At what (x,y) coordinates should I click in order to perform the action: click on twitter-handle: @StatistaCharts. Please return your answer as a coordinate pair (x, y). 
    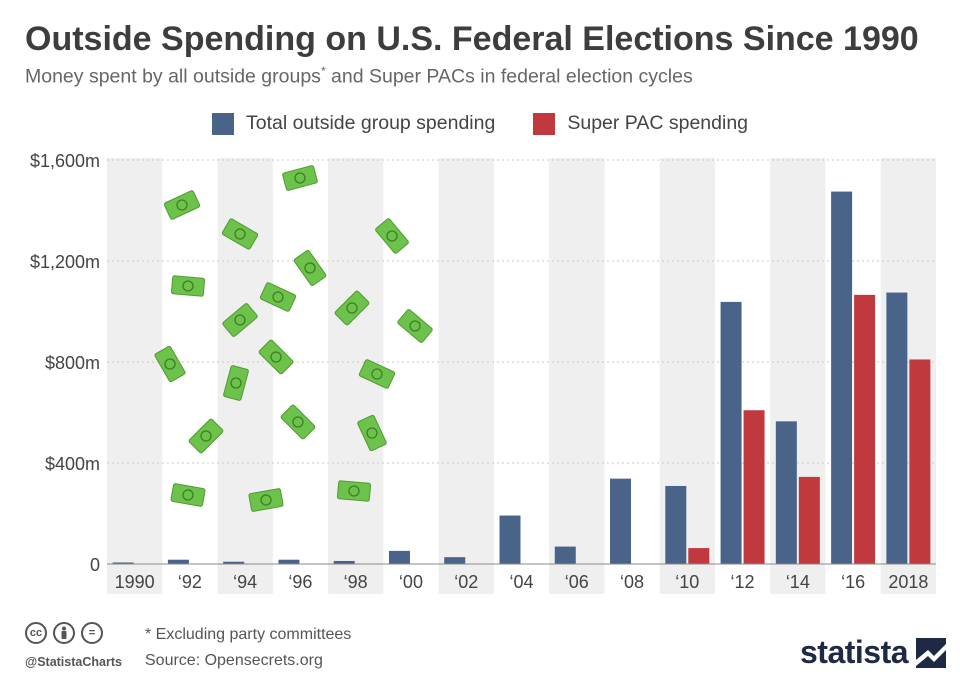
    Looking at the image, I should click on (73, 662).